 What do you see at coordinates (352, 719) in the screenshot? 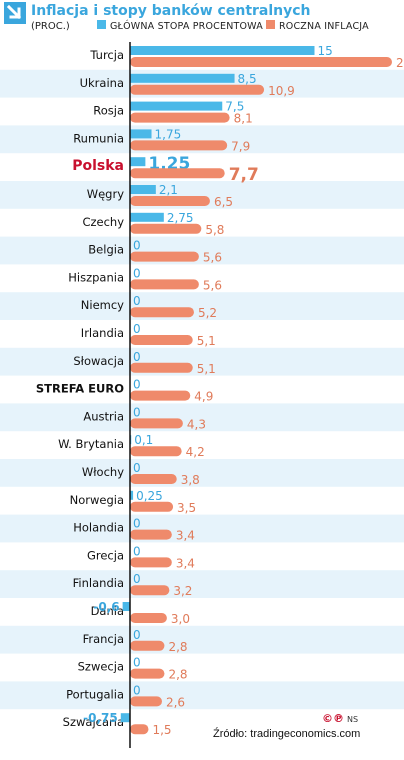
I see `agency-label: NS` at bounding box center [352, 719].